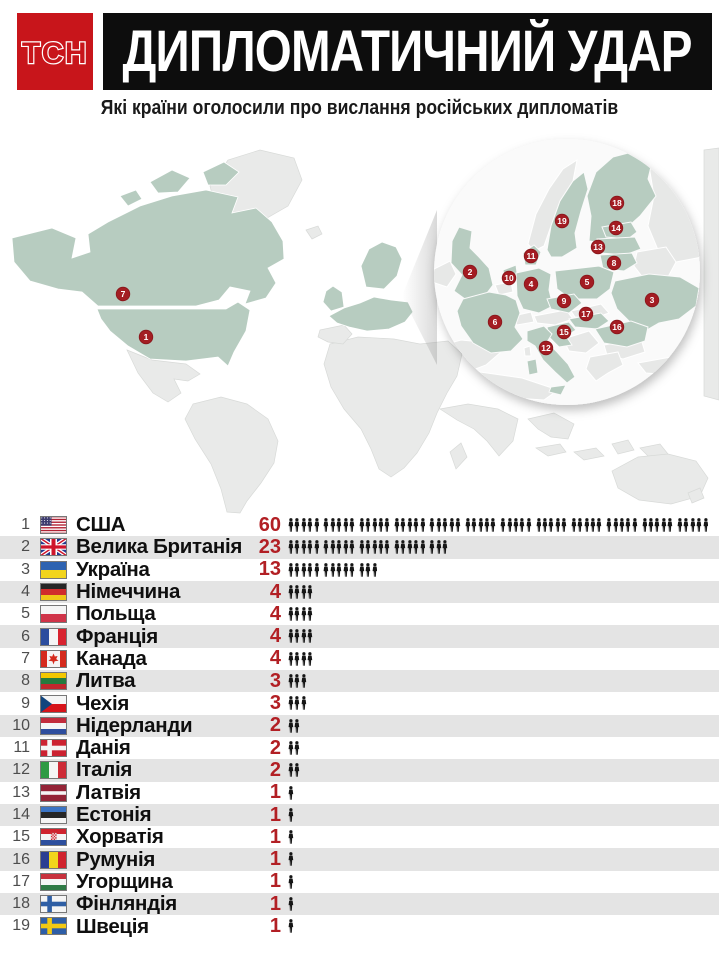 Image resolution: width=719 pixels, height=960 pixels. What do you see at coordinates (128, 592) in the screenshot?
I see `country-name: Німеччина` at bounding box center [128, 592].